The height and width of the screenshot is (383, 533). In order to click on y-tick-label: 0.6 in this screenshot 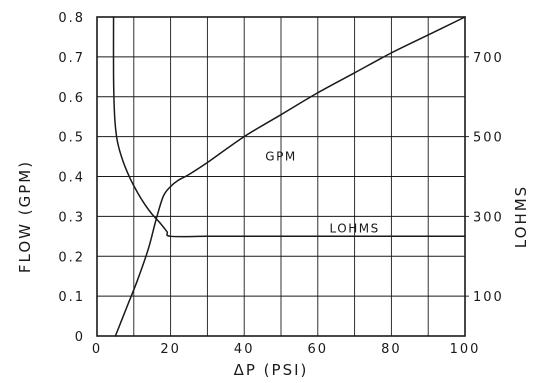, I will do `click(71, 98)`.